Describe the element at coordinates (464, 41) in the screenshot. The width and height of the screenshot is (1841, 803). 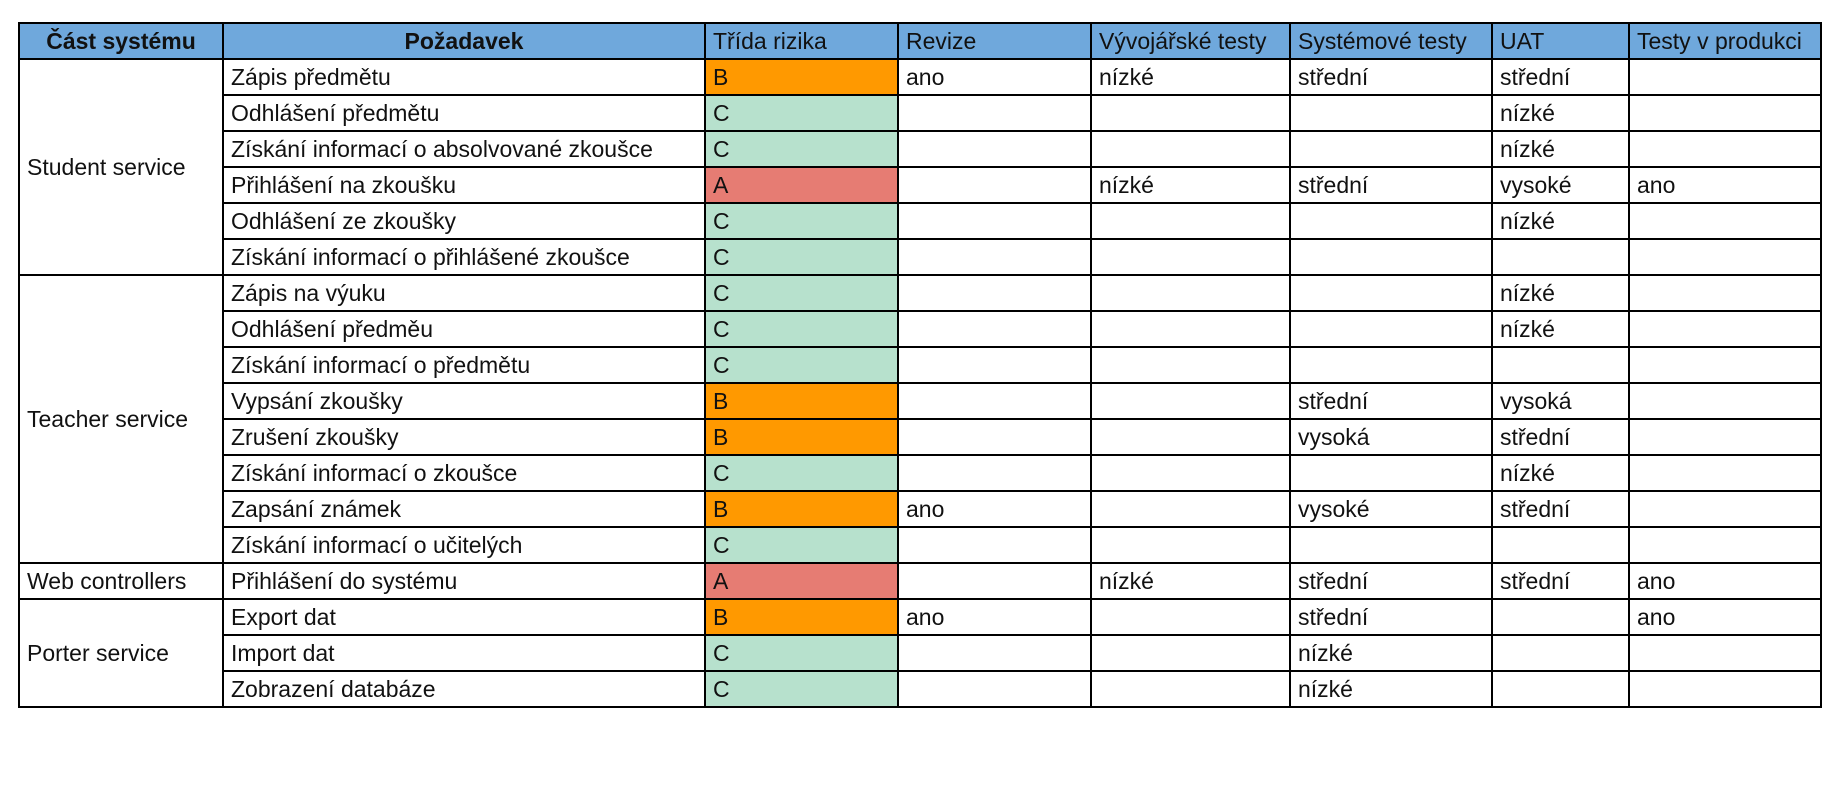
I see `header-cell: Požadavek` at that location.